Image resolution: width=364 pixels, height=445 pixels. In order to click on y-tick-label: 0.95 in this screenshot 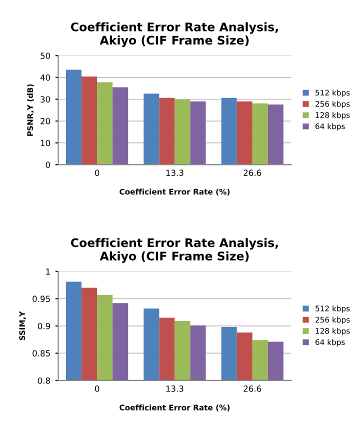, I will do `click(41, 299)`.